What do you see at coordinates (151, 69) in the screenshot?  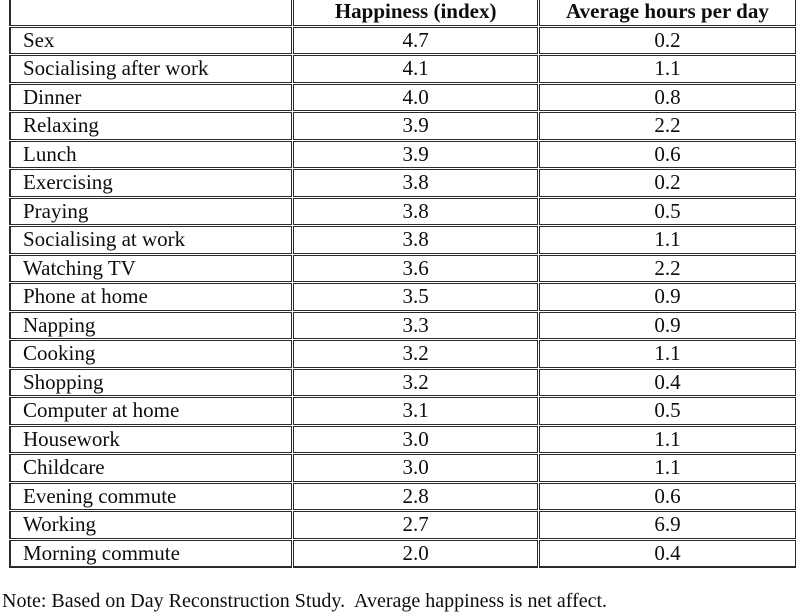 I see `activity-cell: Socialising after work` at bounding box center [151, 69].